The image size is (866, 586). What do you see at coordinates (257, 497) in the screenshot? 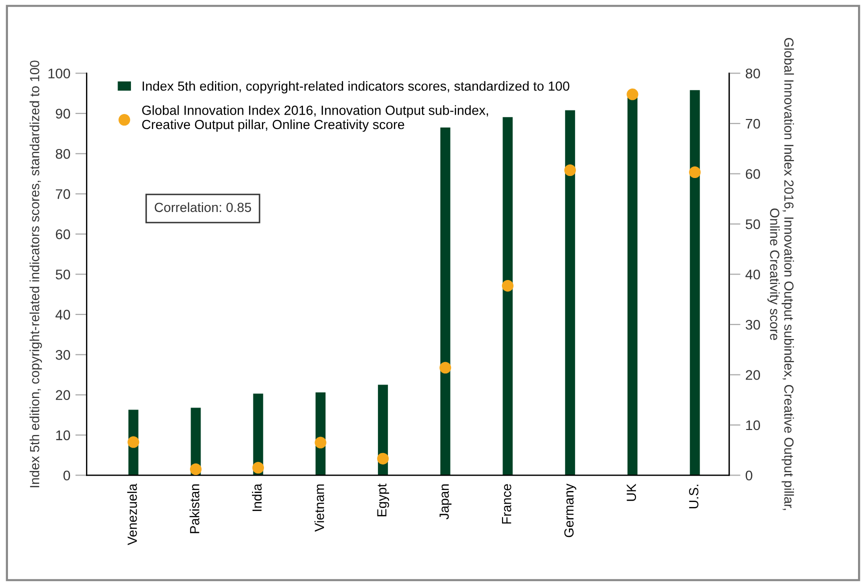
I see `x-tick-label: India` at bounding box center [257, 497].